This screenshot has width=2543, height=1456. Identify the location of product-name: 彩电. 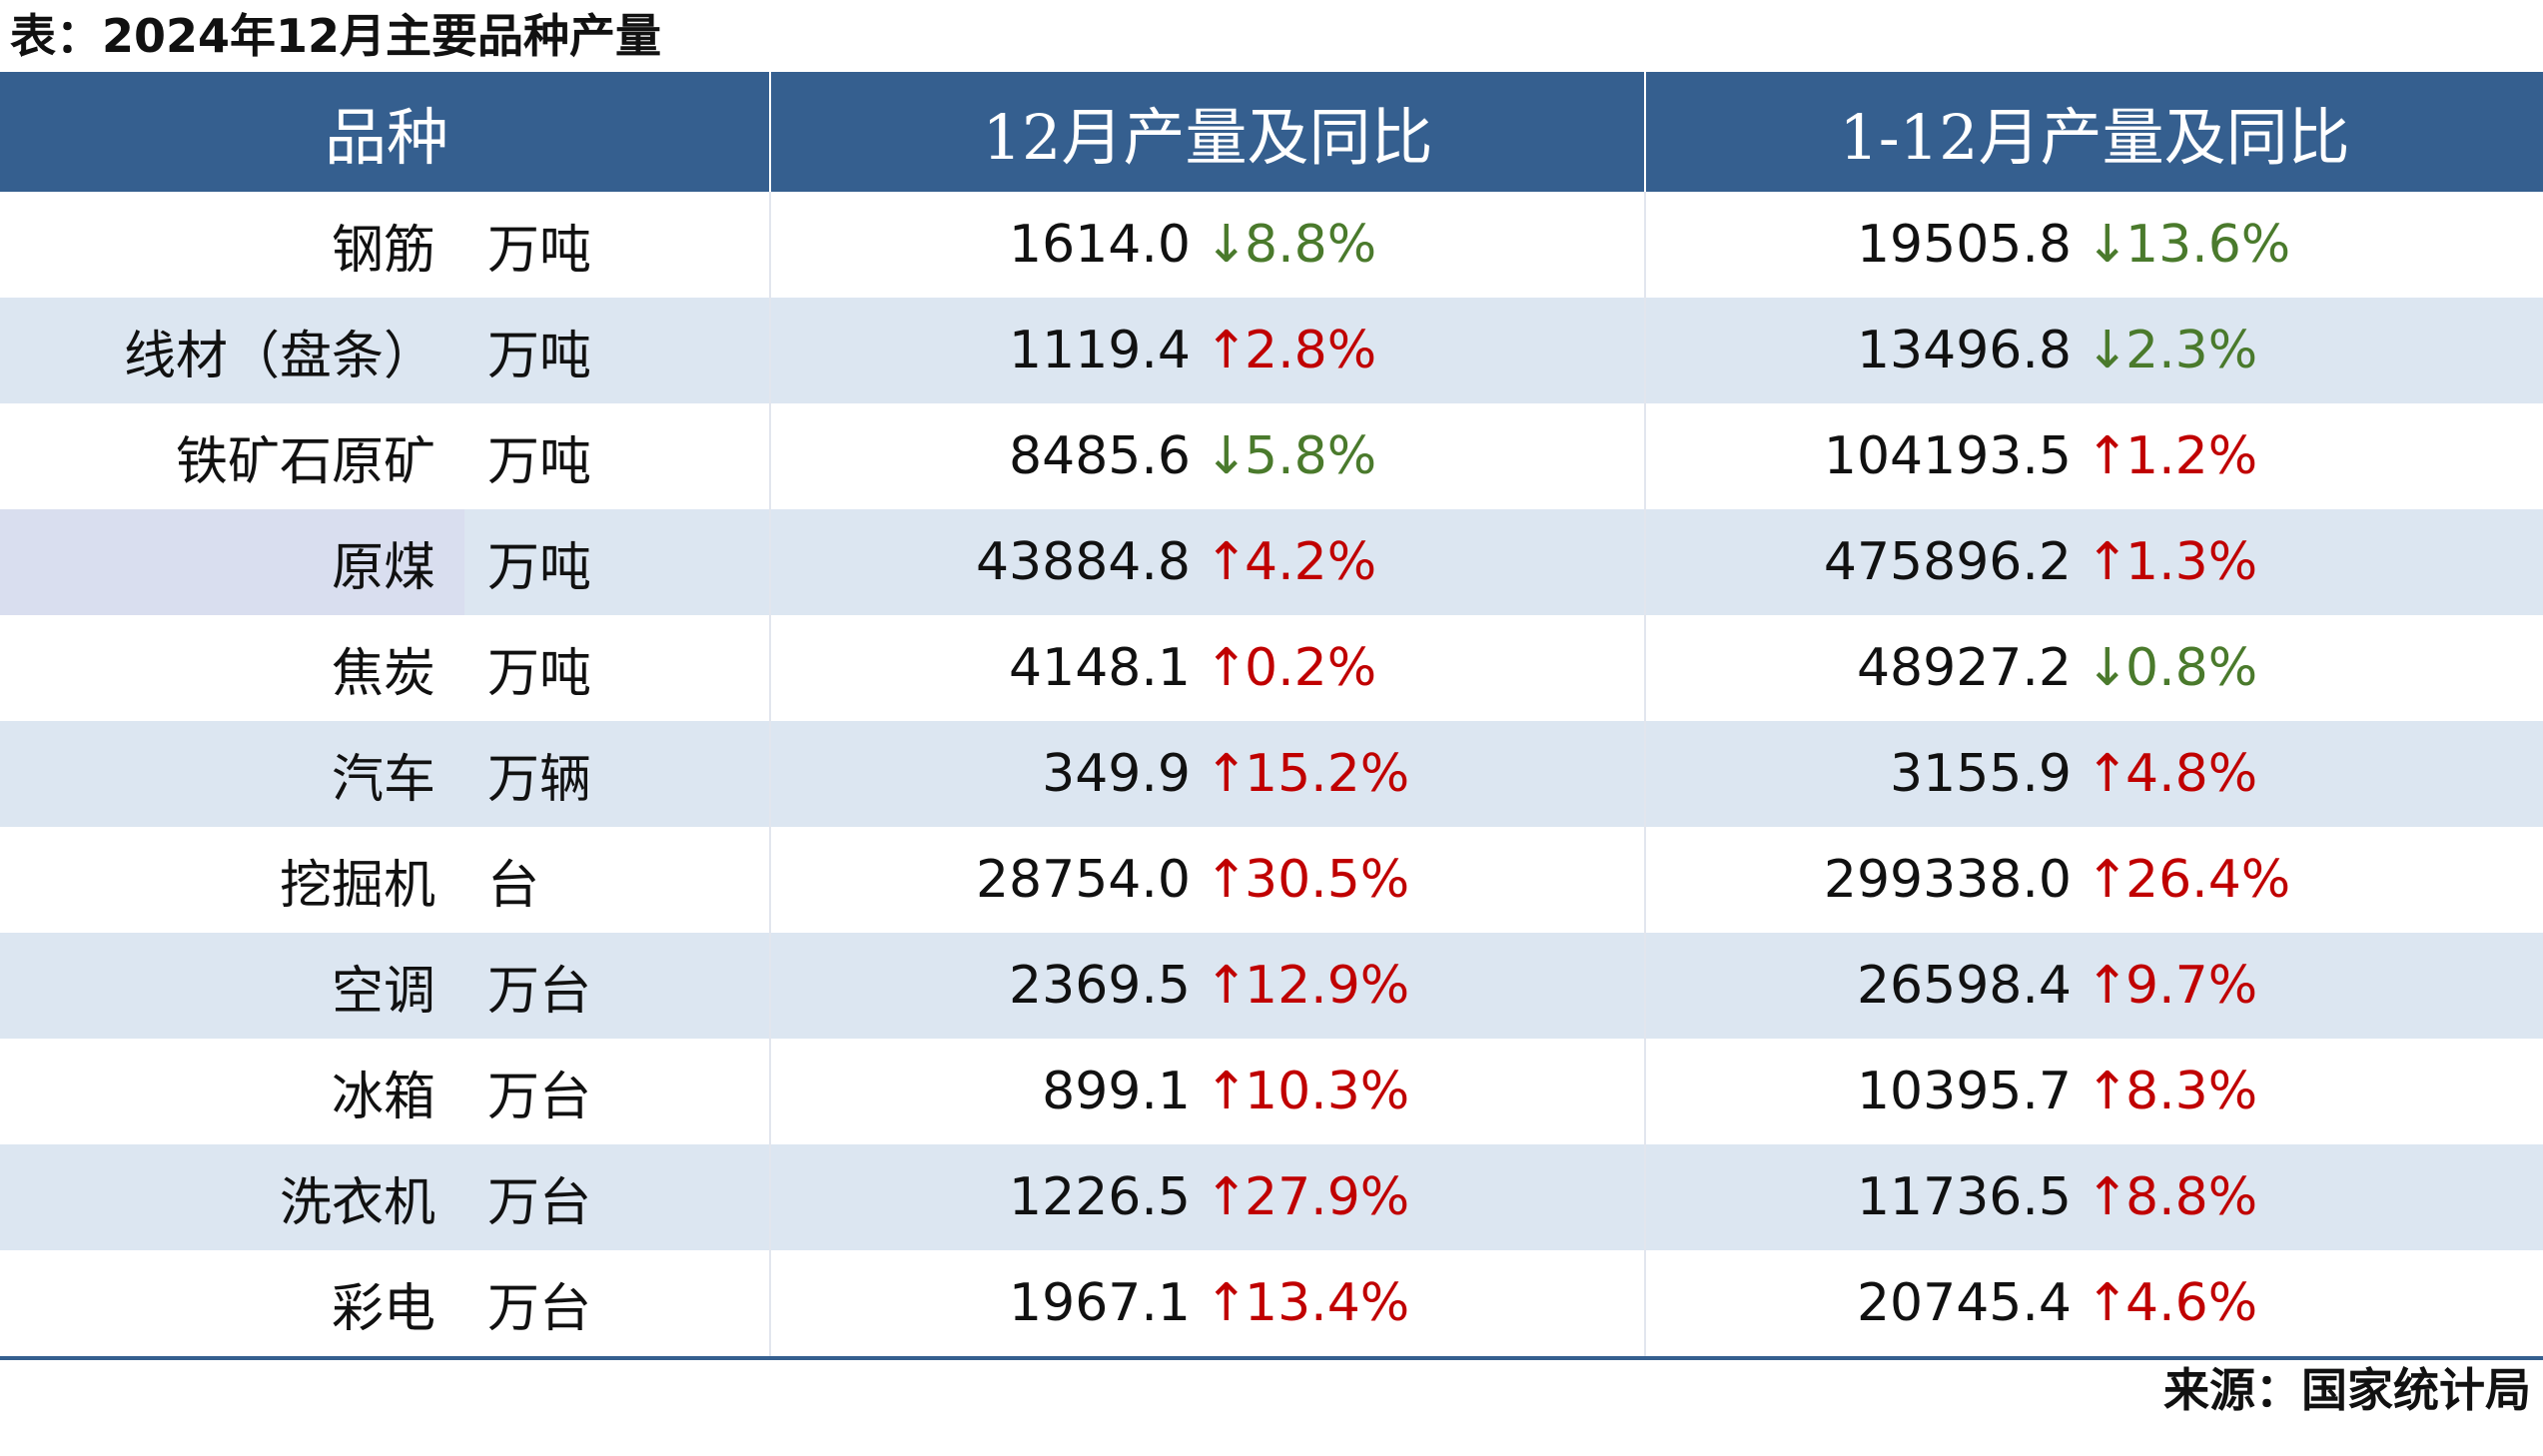
(383, 1308).